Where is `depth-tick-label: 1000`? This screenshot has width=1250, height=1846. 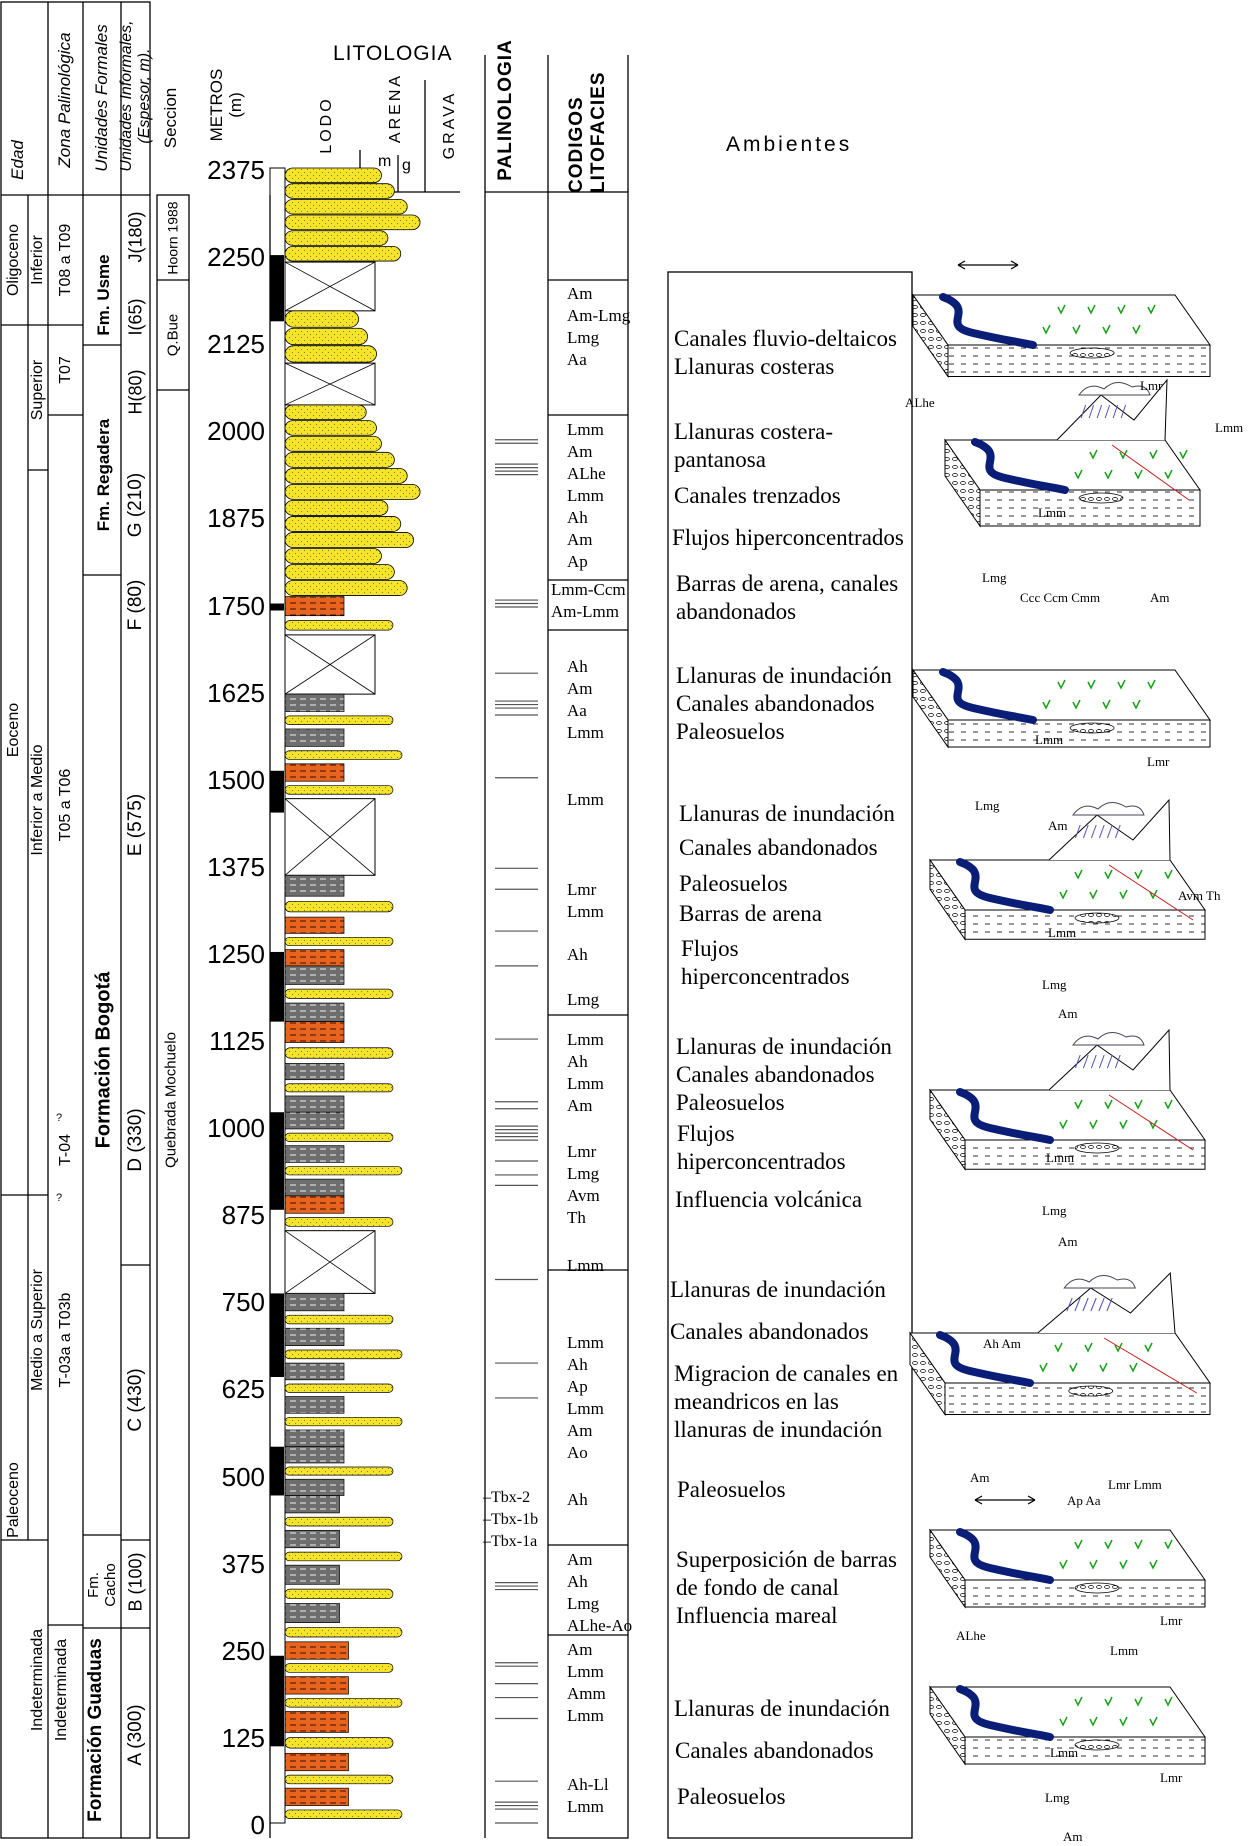
depth-tick-label: 1000 is located at coordinates (236, 1128).